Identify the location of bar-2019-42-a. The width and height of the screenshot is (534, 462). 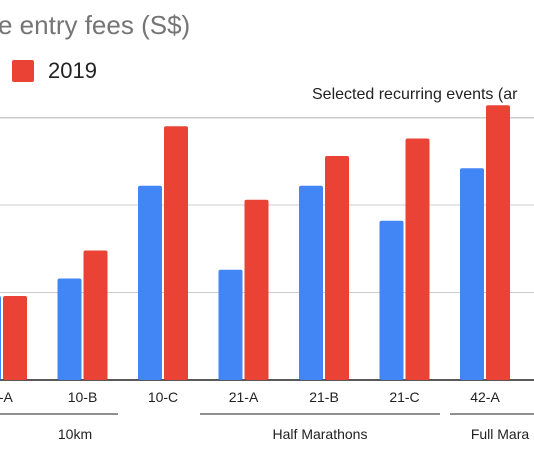
(498, 242).